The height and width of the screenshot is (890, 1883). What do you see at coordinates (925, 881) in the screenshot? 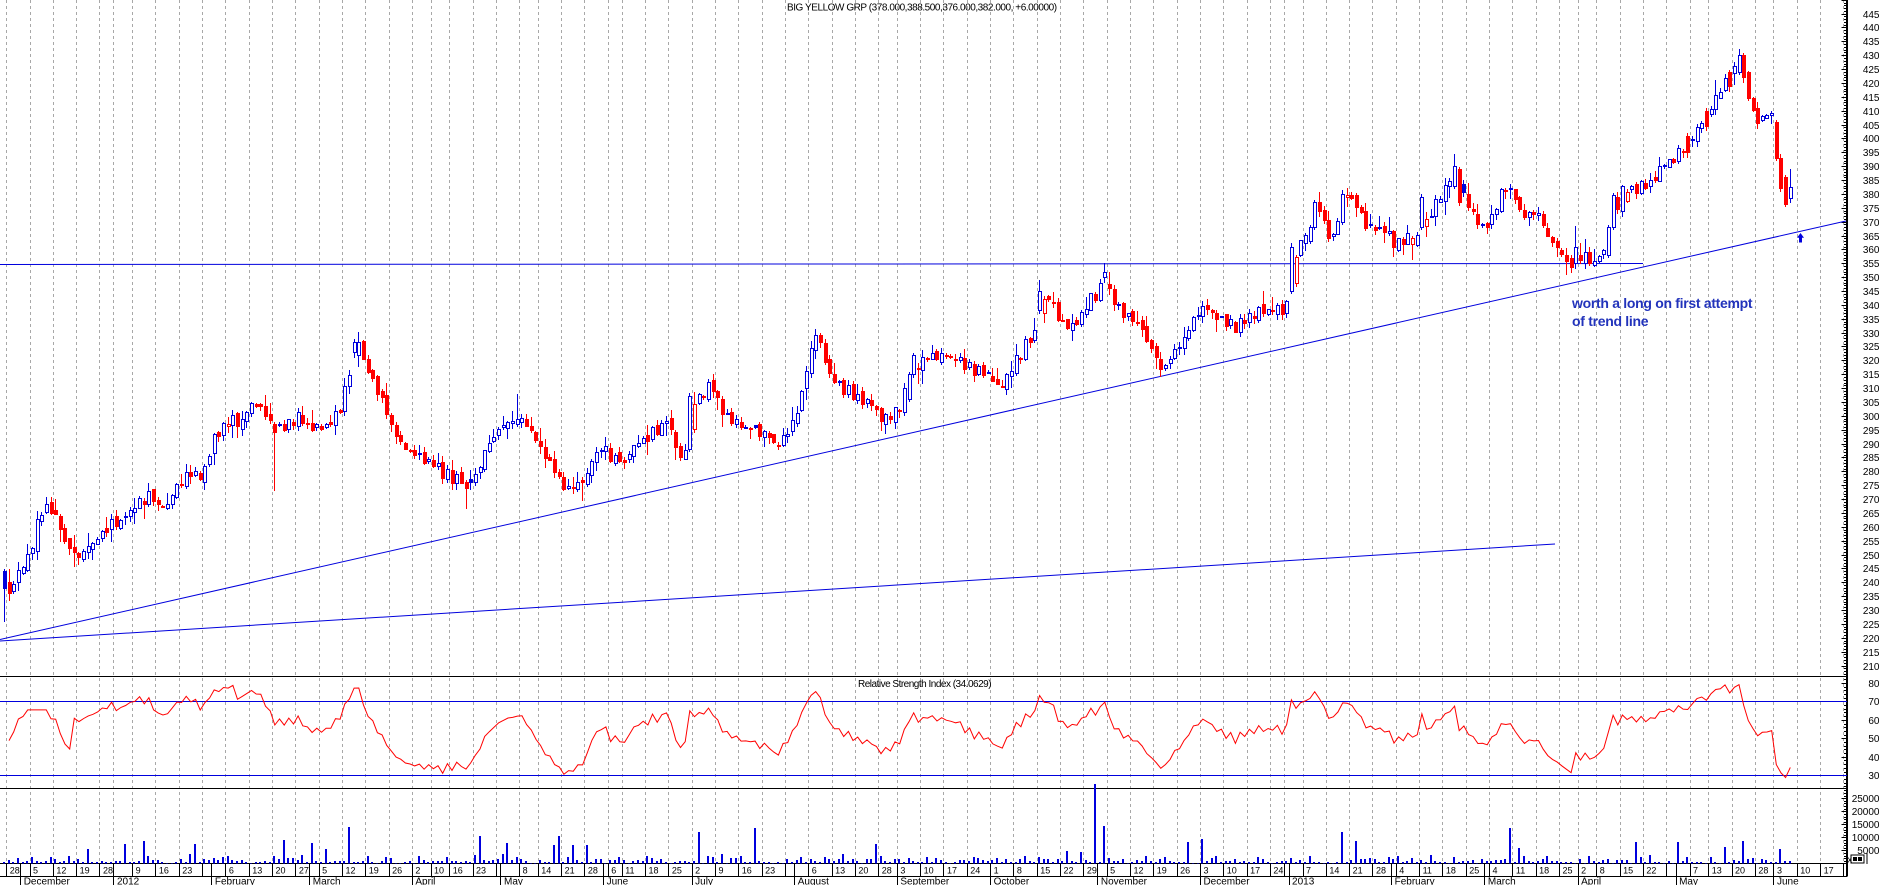
I see `svg-text: September` at bounding box center [925, 881].